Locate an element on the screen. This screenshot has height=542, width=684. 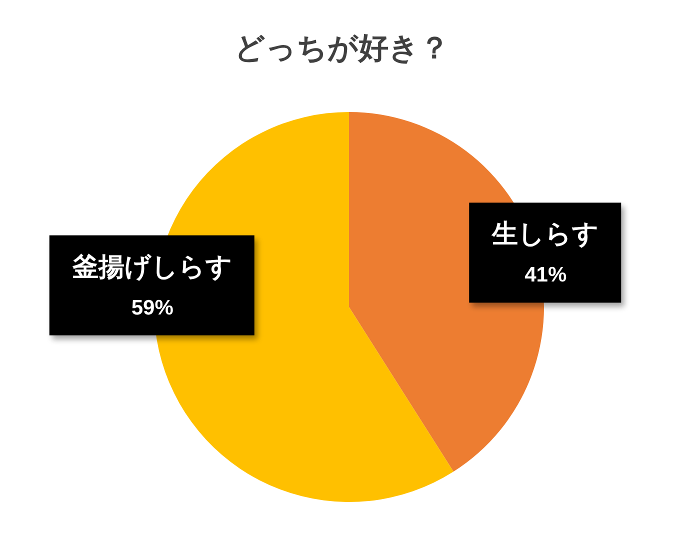
slice-label: 生しらす is located at coordinates (545, 233).